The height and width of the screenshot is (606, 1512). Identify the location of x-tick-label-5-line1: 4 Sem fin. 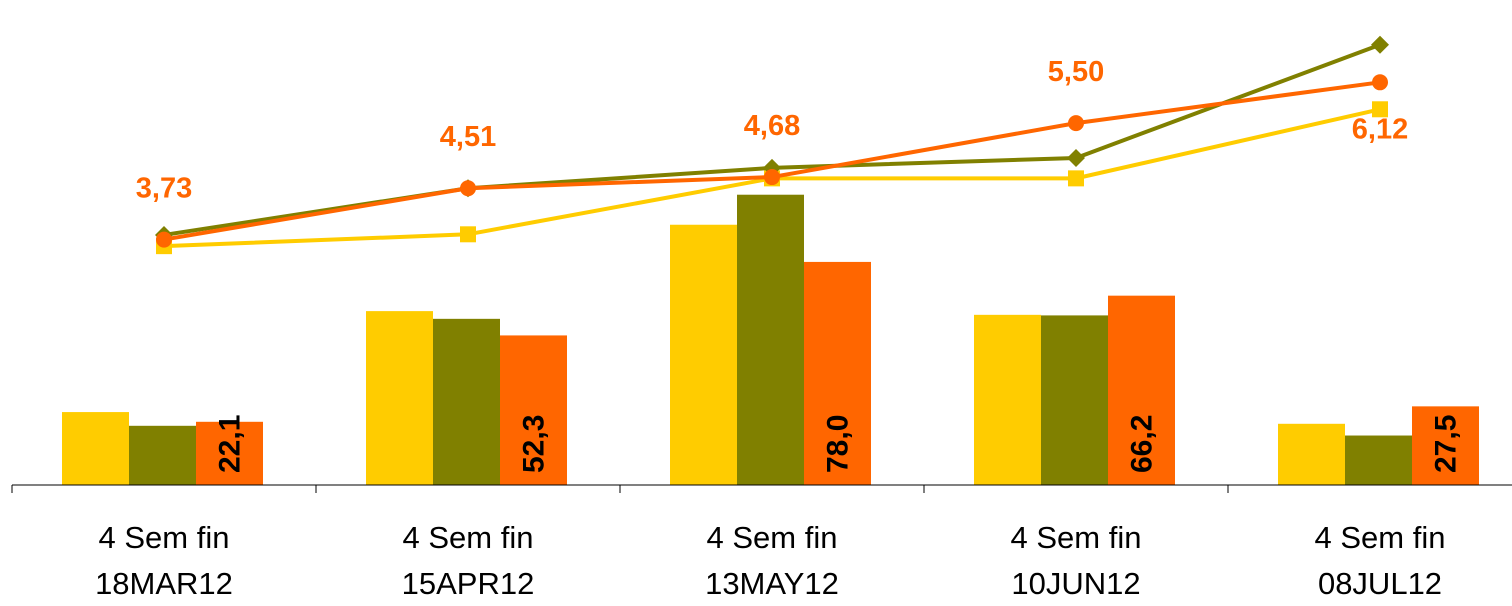
(1380, 537).